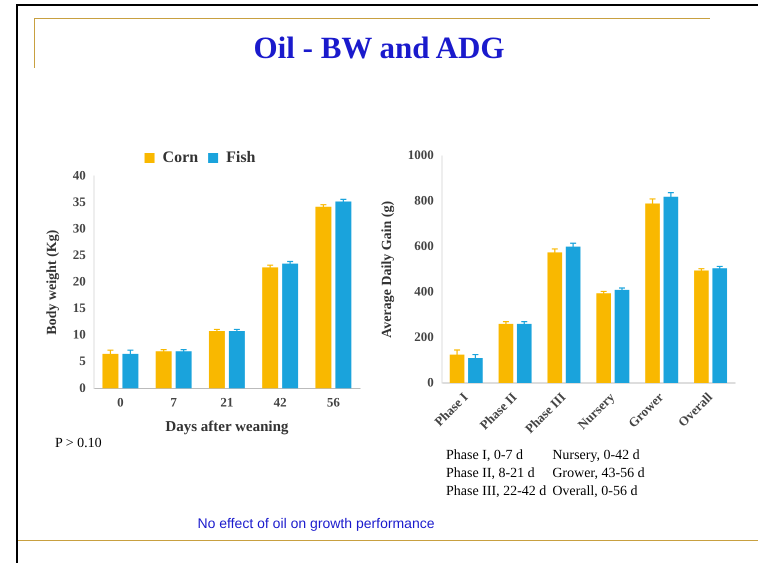  I want to click on chart-title: Oil - BW and ADG, so click(379, 48).